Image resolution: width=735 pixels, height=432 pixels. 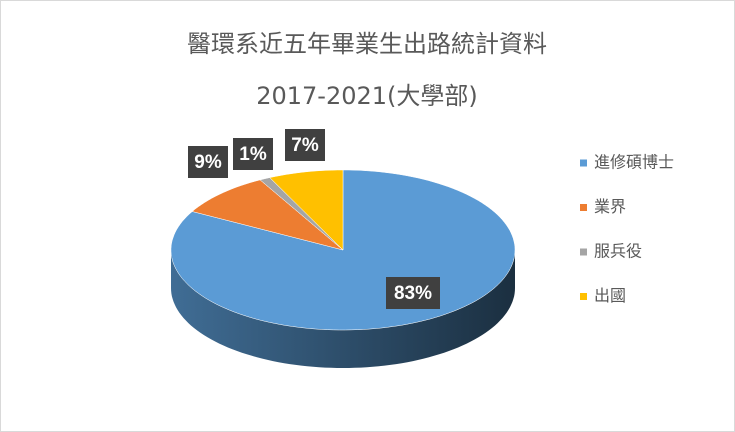 I want to click on value-label: 7%, so click(x=305, y=145).